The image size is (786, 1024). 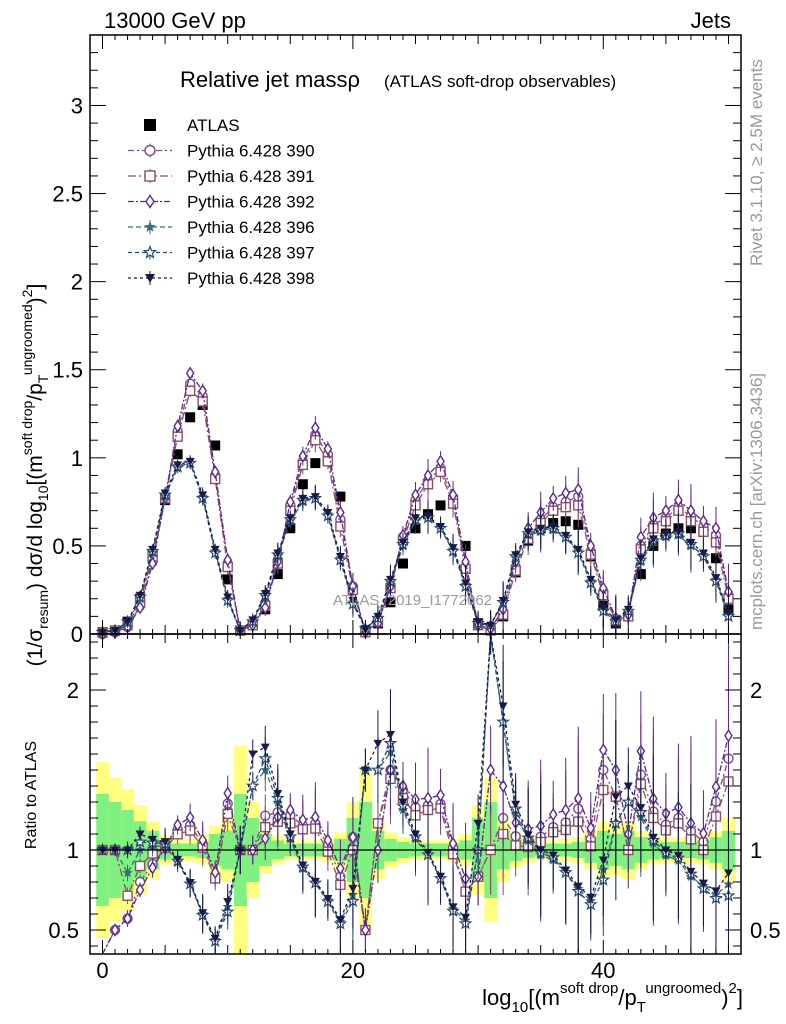 What do you see at coordinates (500, 81) in the screenshot?
I see `chart-subtitle: (ATLAS soft-drop observables)` at bounding box center [500, 81].